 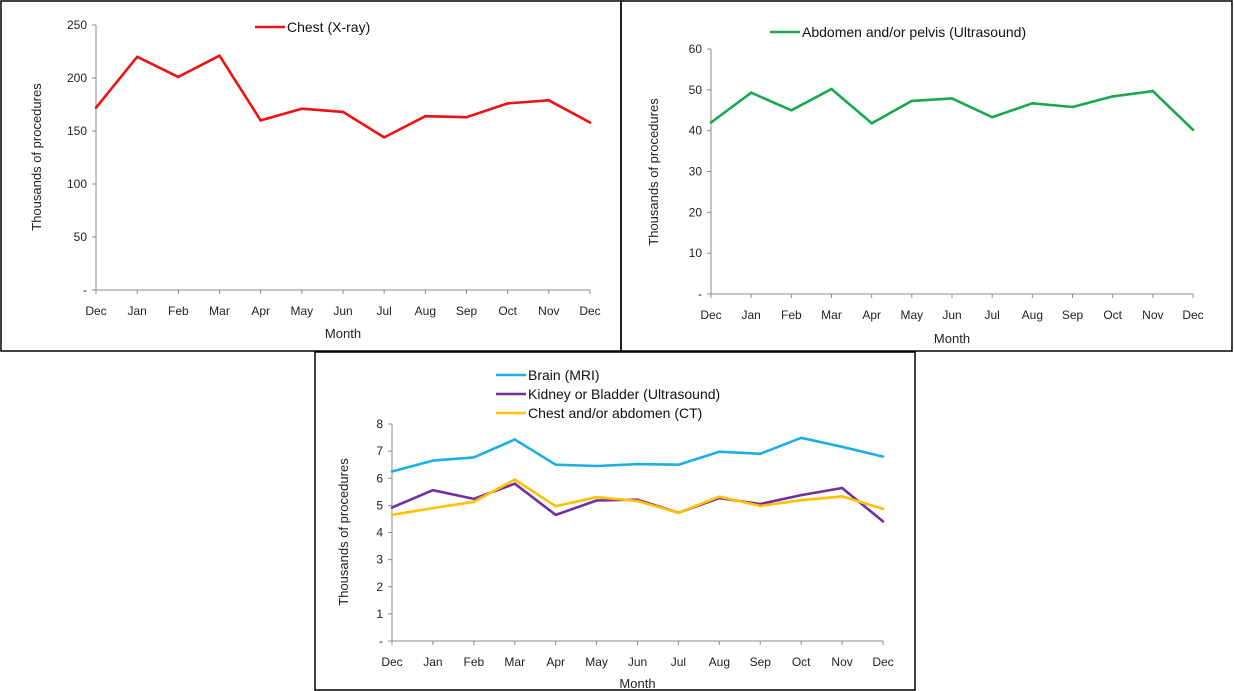 What do you see at coordinates (952, 109) in the screenshot?
I see `series-line-abdomen-and-or-pelvis-ultrasound` at bounding box center [952, 109].